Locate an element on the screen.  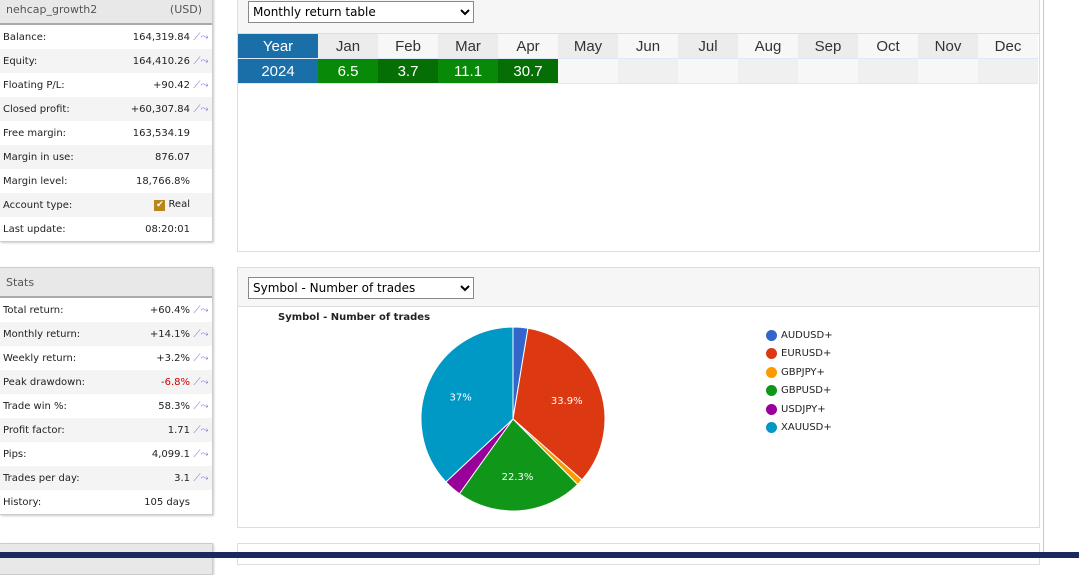
legend-item: EURUSD+ is located at coordinates (799, 354).